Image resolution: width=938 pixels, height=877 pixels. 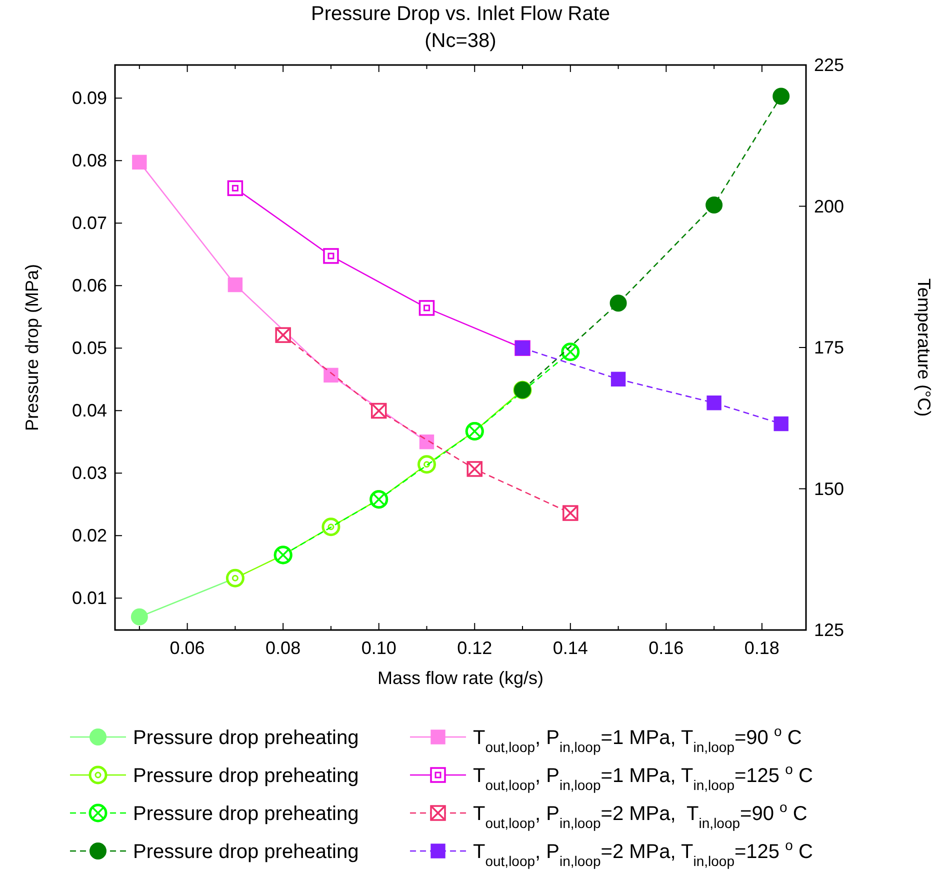 What do you see at coordinates (460, 678) in the screenshot?
I see `x-axis-title: Mass flow rate (kg/s)` at bounding box center [460, 678].